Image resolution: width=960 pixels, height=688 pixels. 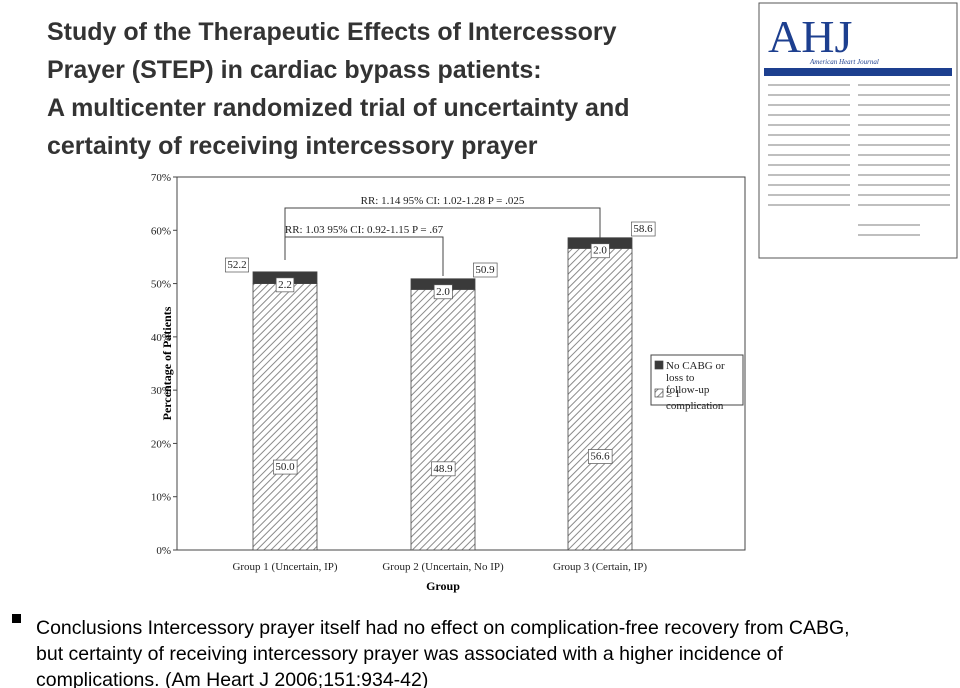 What do you see at coordinates (161, 178) in the screenshot?
I see `y-tick-label: 70%` at bounding box center [161, 178].